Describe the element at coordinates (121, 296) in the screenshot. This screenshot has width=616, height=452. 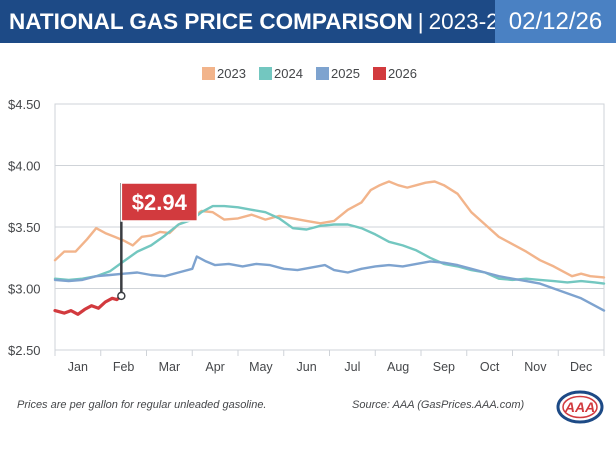
I see `callout-marker` at that location.